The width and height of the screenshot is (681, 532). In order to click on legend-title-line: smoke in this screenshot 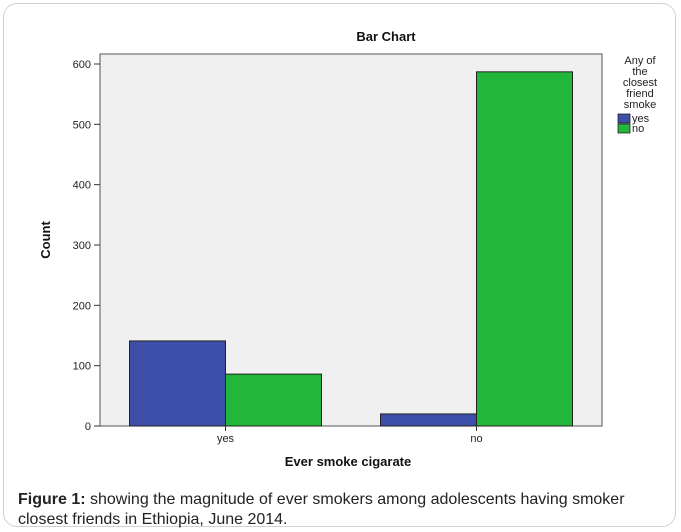, I will do `click(640, 105)`.